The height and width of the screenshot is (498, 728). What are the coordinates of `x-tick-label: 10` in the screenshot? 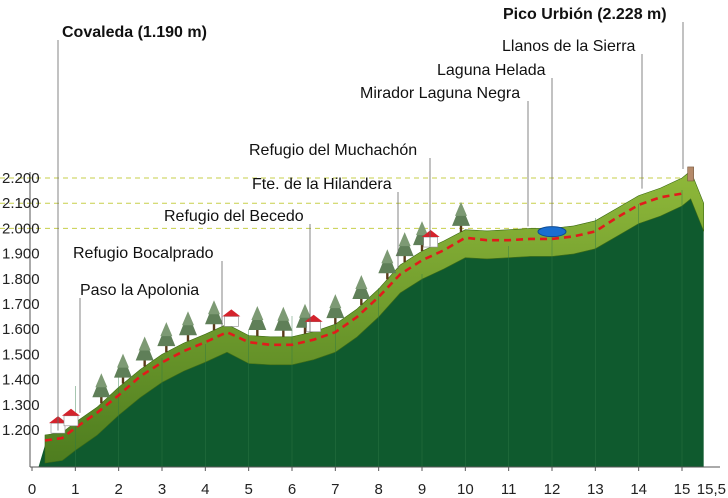 It's located at (465, 489).